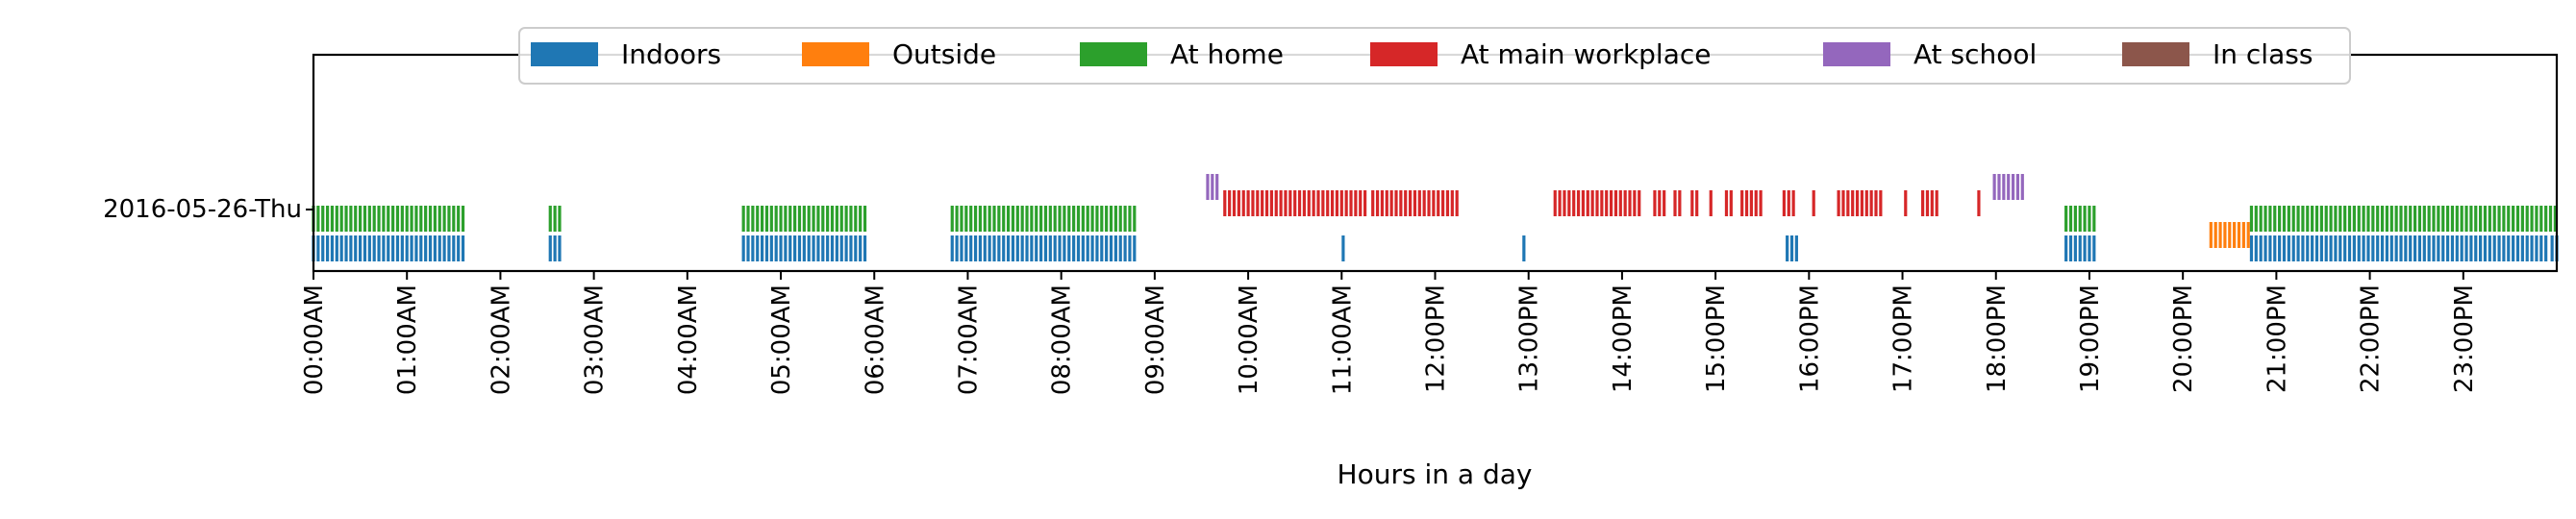  I want to click on x-tick-label: 01:00AM, so click(407, 339).